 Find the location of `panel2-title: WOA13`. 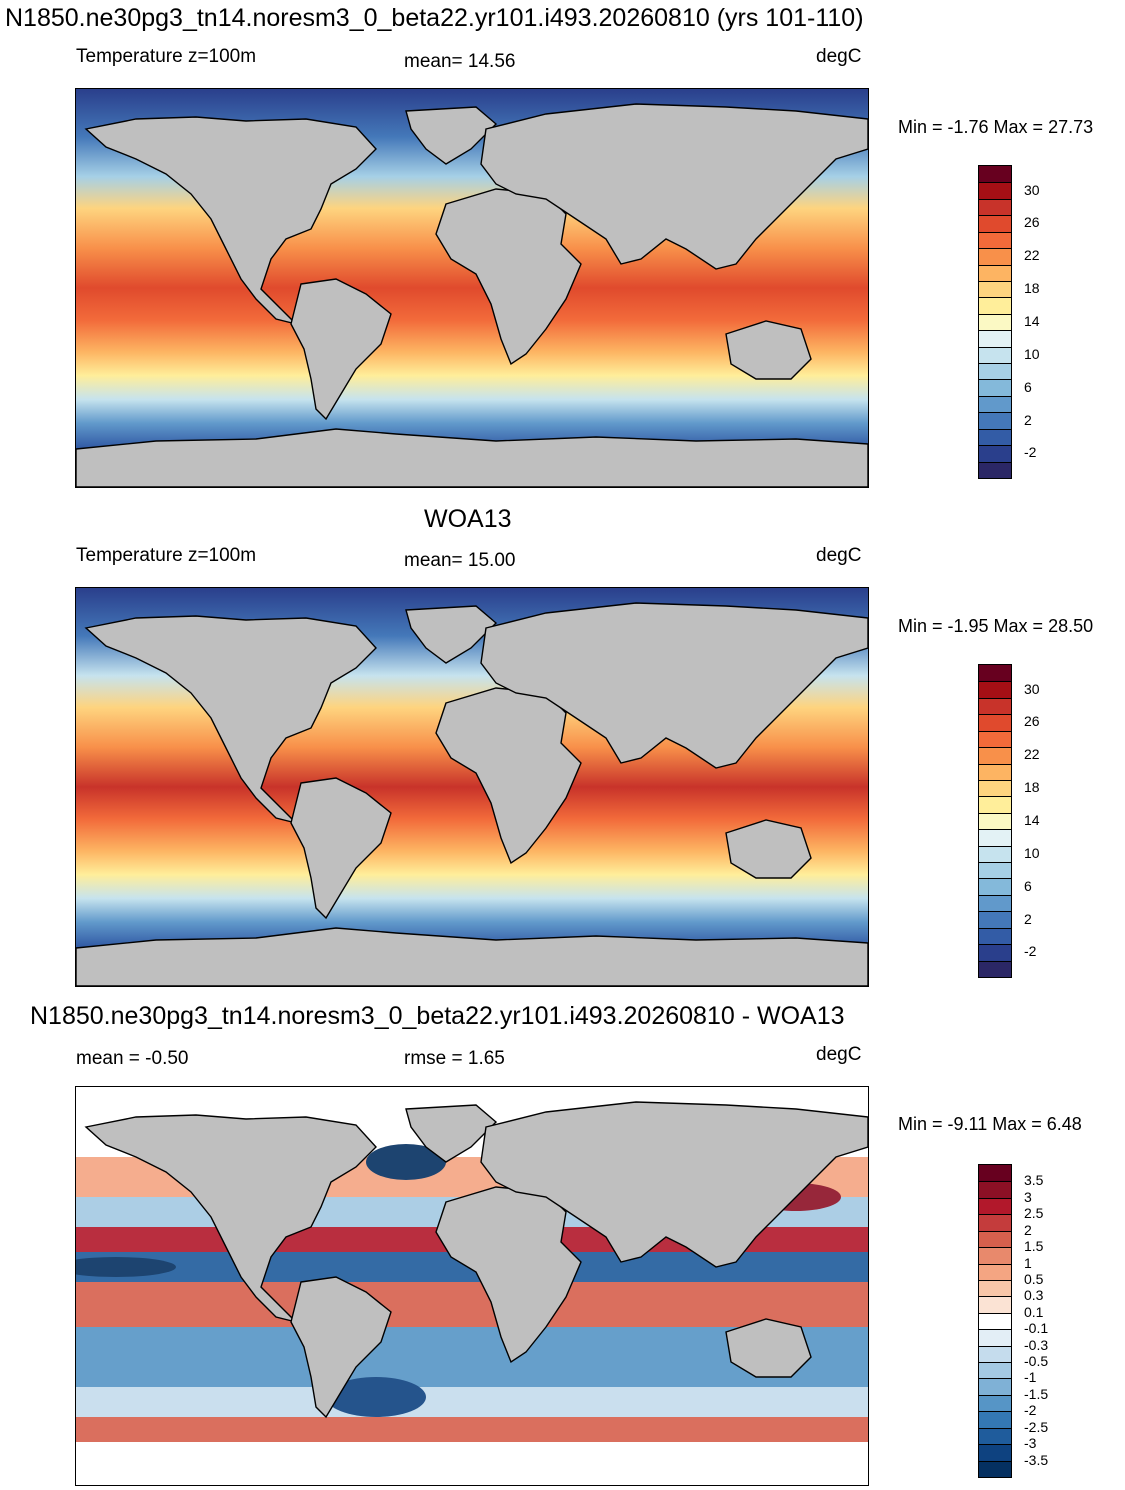

panel2-title: WOA13 is located at coordinates (468, 519).